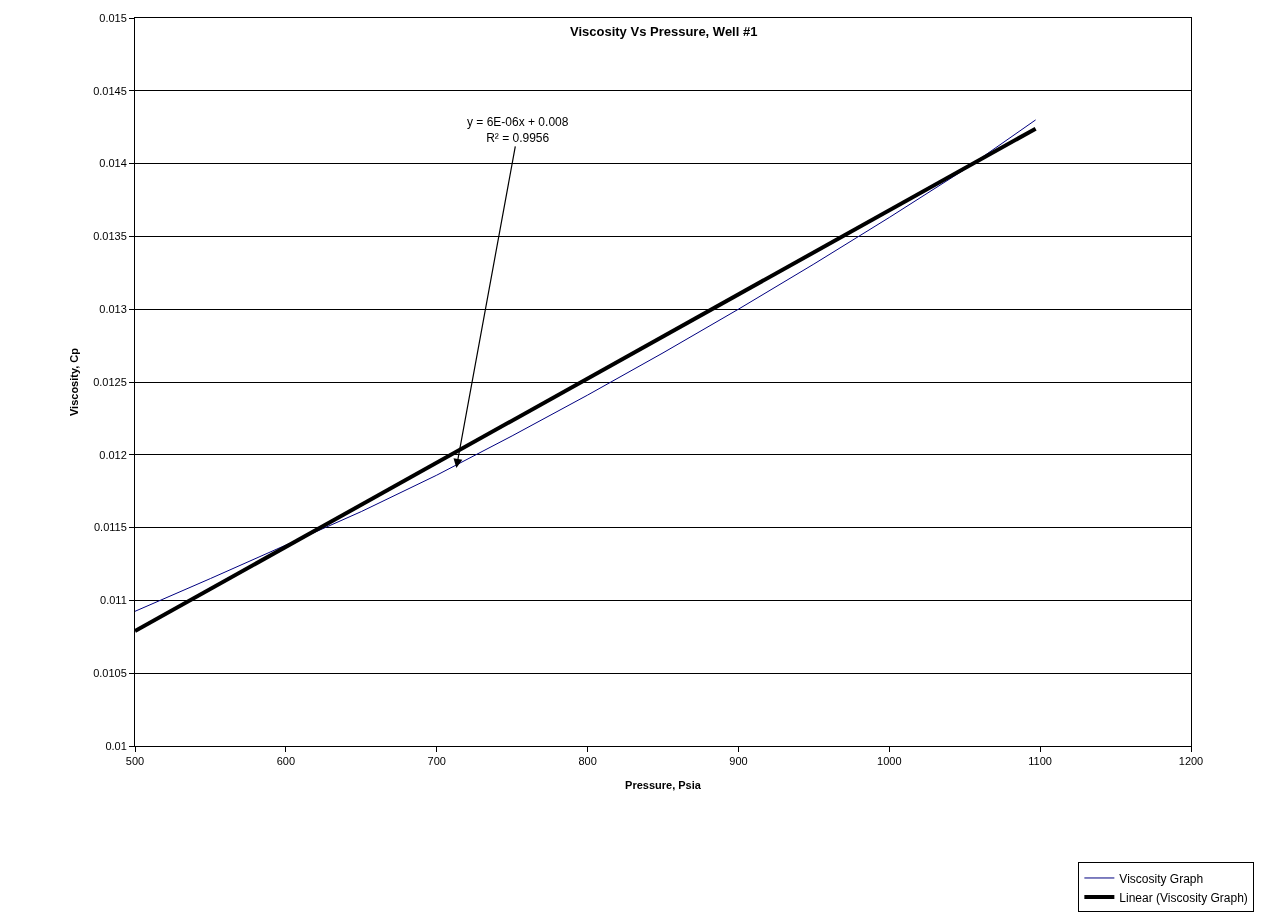  What do you see at coordinates (73, 382) in the screenshot?
I see `y-axis-title: Viscosity, Cp` at bounding box center [73, 382].